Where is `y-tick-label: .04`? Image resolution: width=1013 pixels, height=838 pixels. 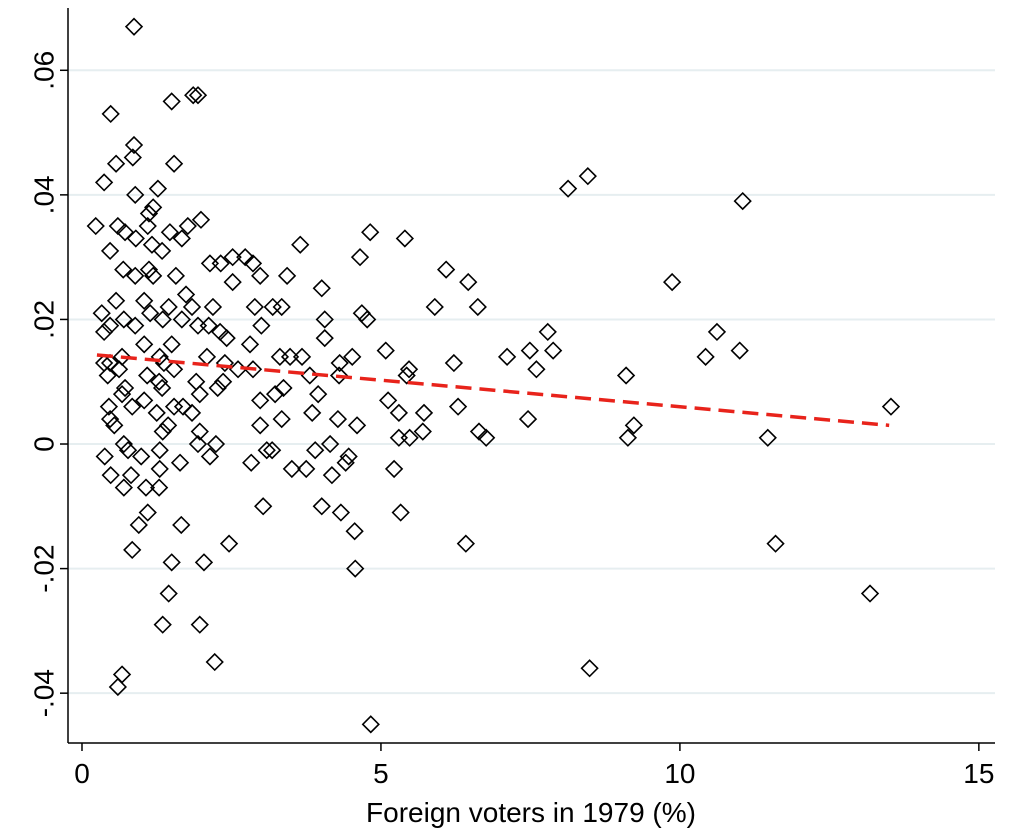
y-tick-label: .04 is located at coordinates (43, 194).